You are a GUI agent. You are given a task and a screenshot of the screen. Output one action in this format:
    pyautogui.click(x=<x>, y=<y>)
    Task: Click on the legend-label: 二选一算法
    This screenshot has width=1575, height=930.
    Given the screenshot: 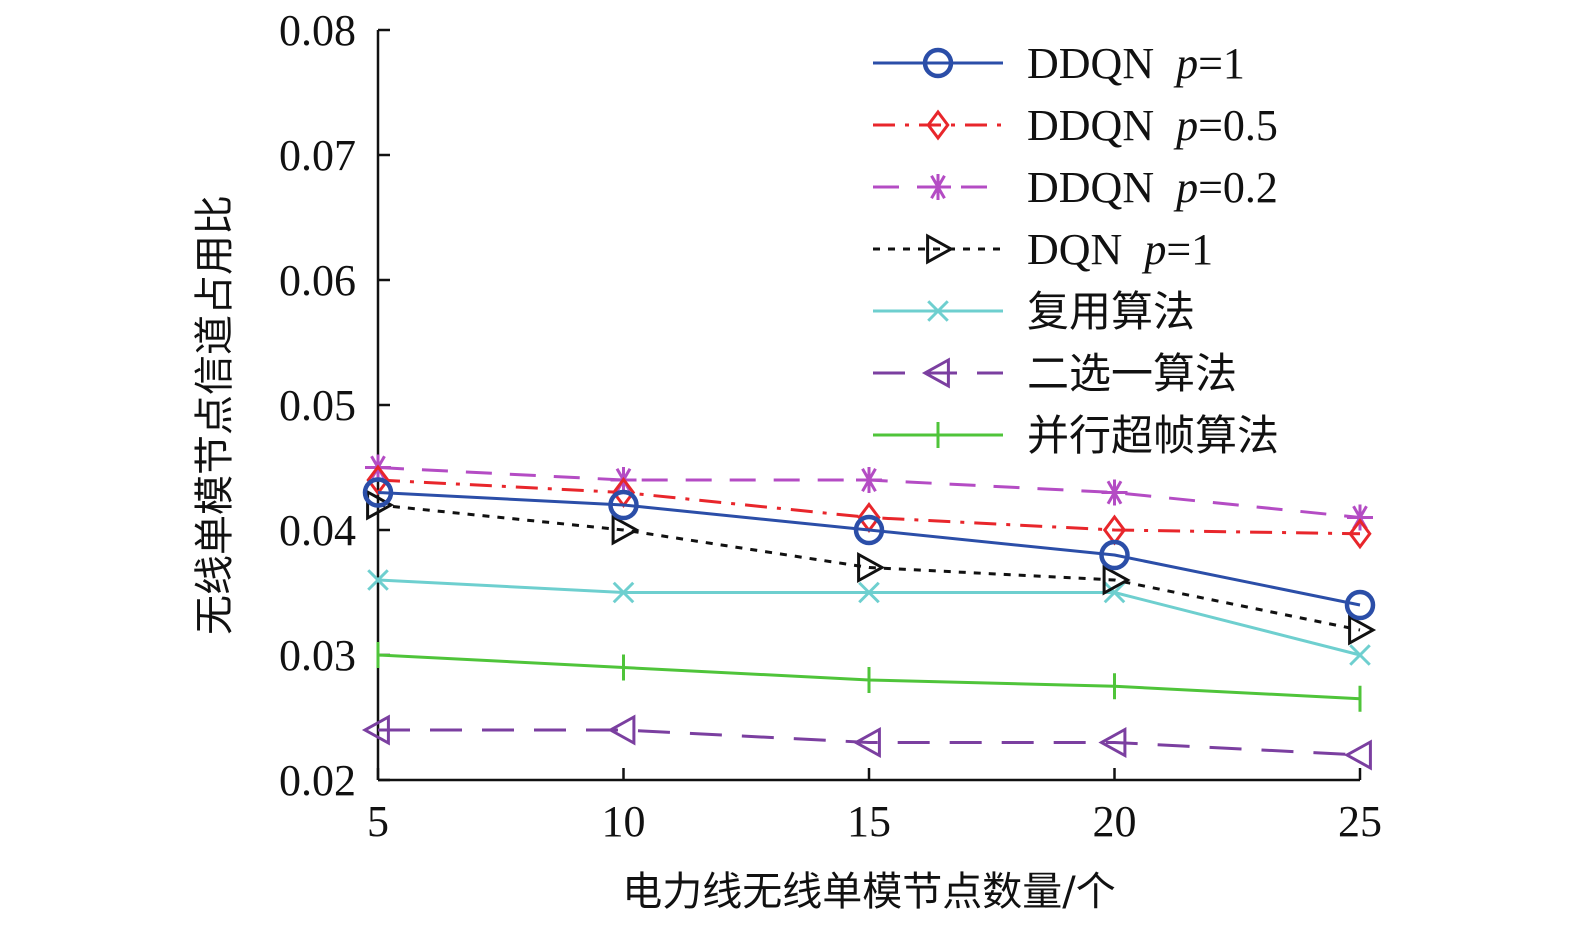 What is the action you would take?
    pyautogui.click(x=1132, y=373)
    